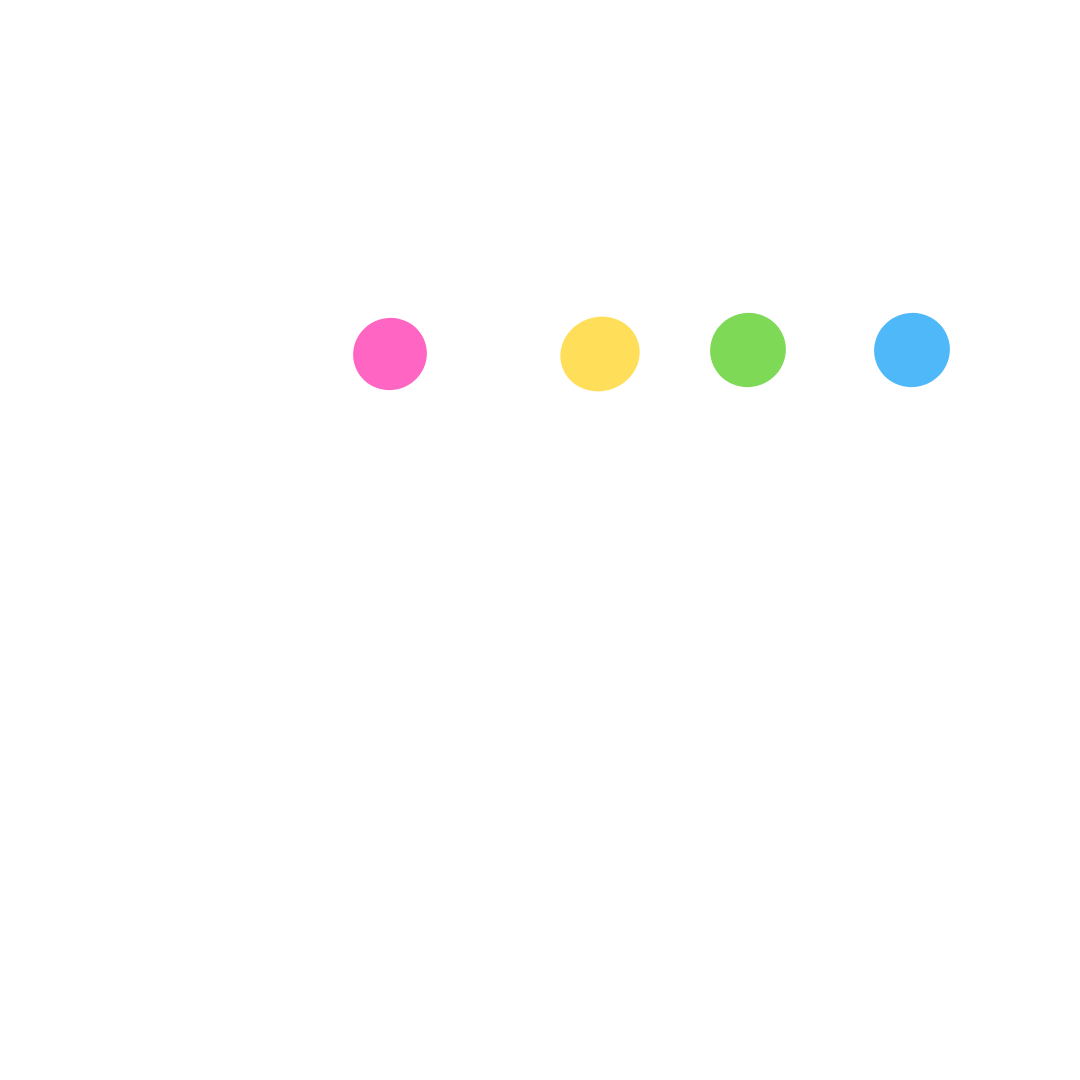  I want to click on yellow-dot, so click(600, 354).